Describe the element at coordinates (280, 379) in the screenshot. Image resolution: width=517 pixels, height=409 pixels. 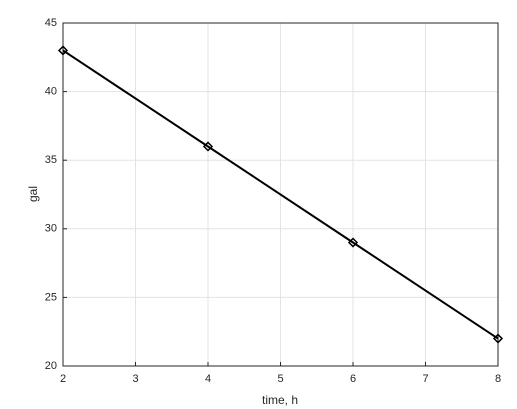
I see `x-tick-label: 5` at that location.